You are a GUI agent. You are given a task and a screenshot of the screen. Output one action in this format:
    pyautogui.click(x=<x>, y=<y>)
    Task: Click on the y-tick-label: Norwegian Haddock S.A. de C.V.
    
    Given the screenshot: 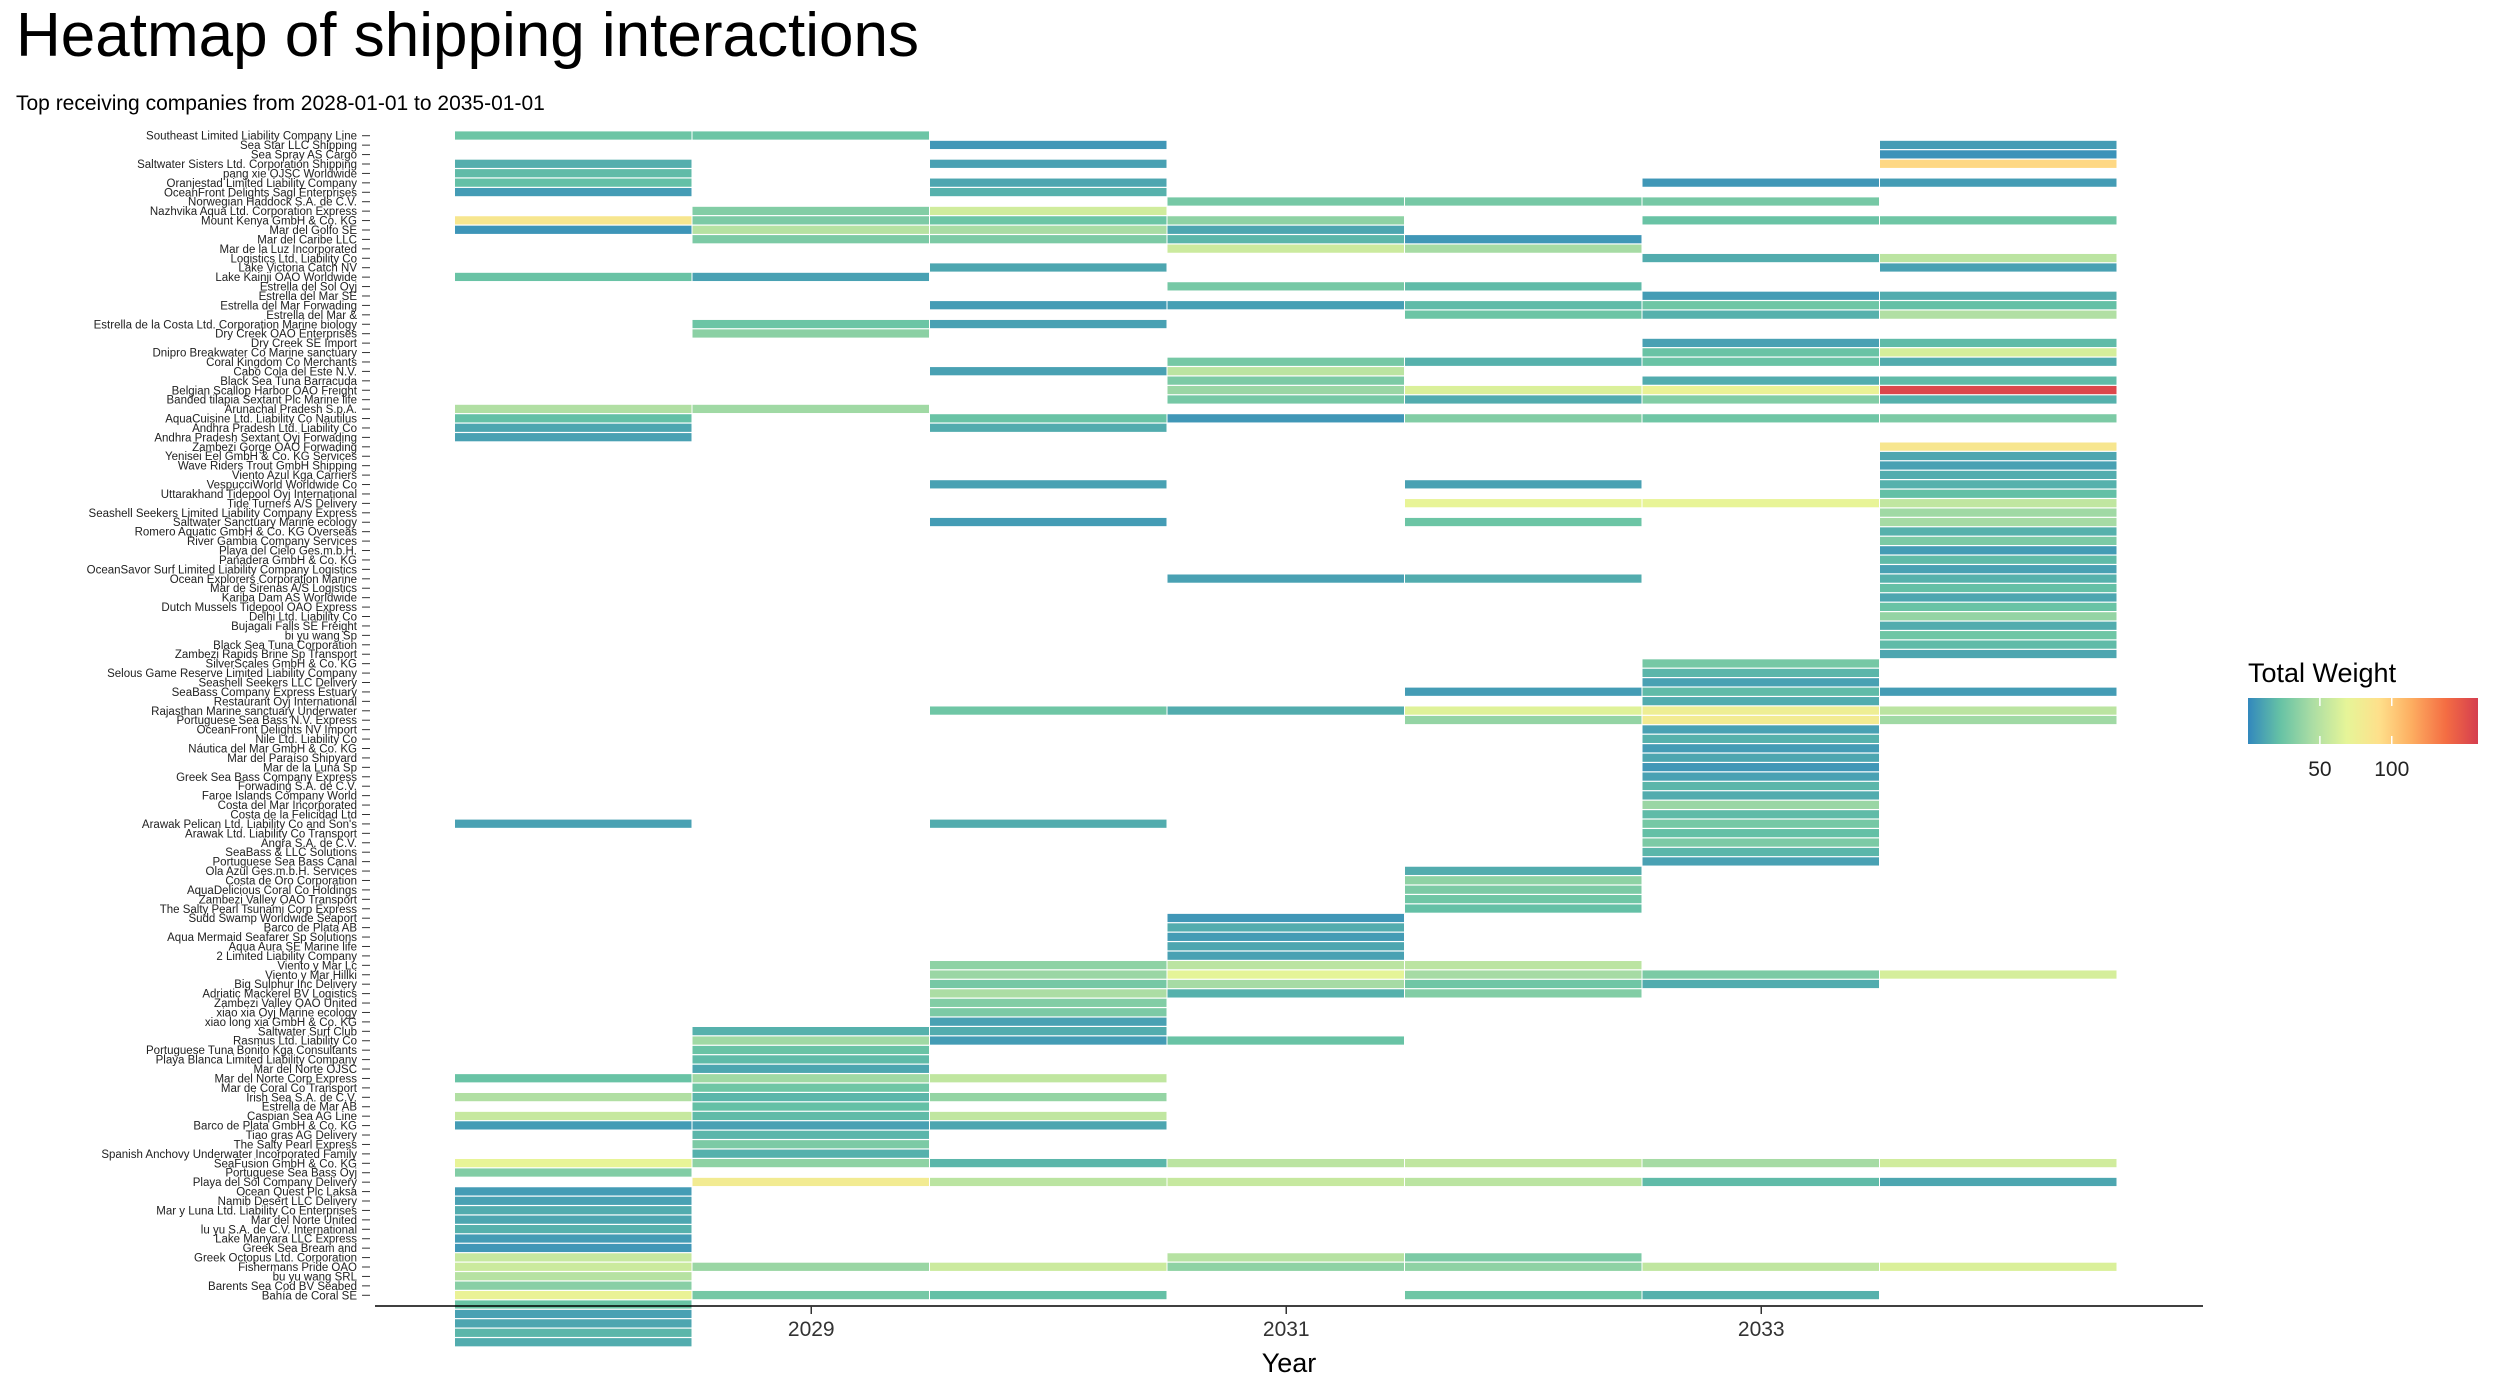 What is the action you would take?
    pyautogui.click(x=272, y=203)
    